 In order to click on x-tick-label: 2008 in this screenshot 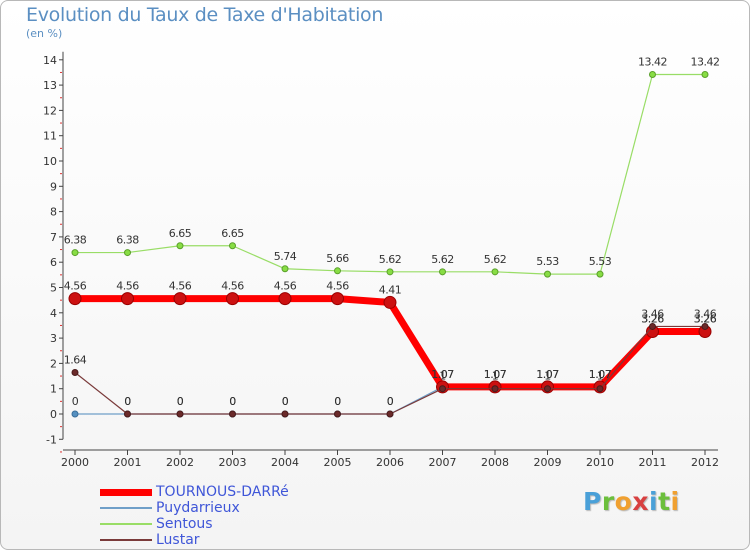, I will do `click(495, 462)`.